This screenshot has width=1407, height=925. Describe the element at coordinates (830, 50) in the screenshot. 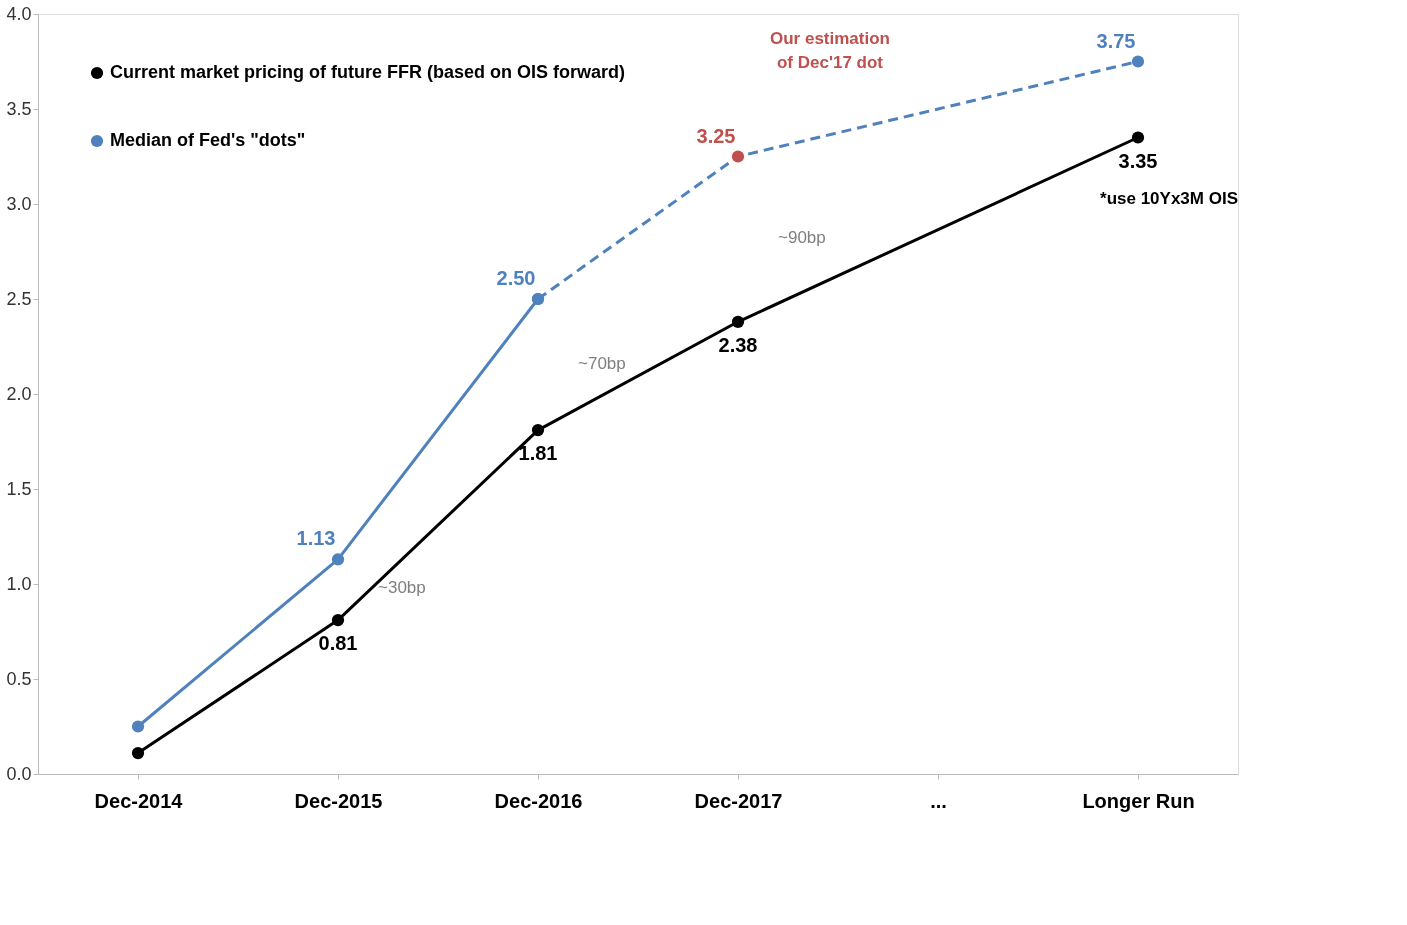

I see `annotation: Our estimation of Dec'17 dot` at that location.